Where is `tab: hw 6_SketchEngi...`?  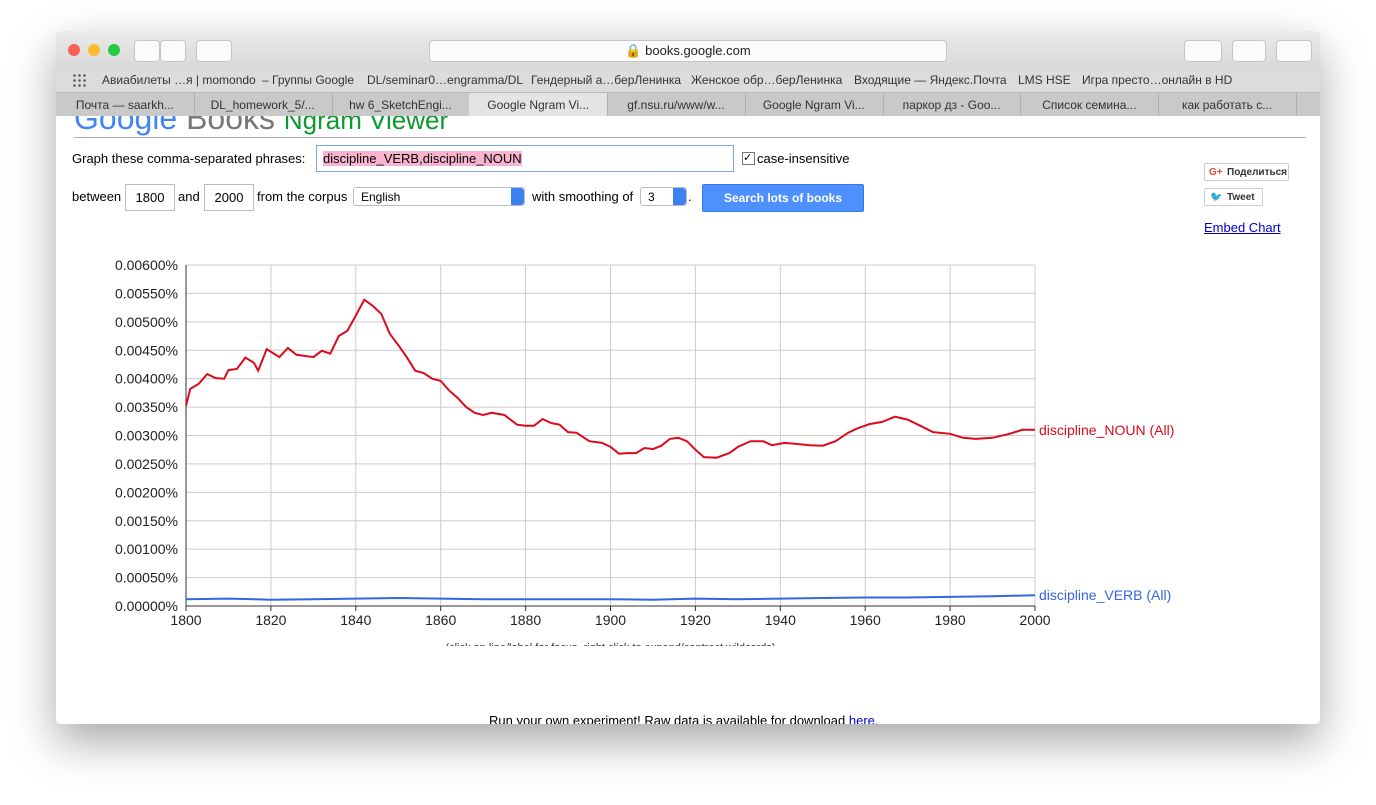 tab: hw 6_SketchEngi... is located at coordinates (401, 105).